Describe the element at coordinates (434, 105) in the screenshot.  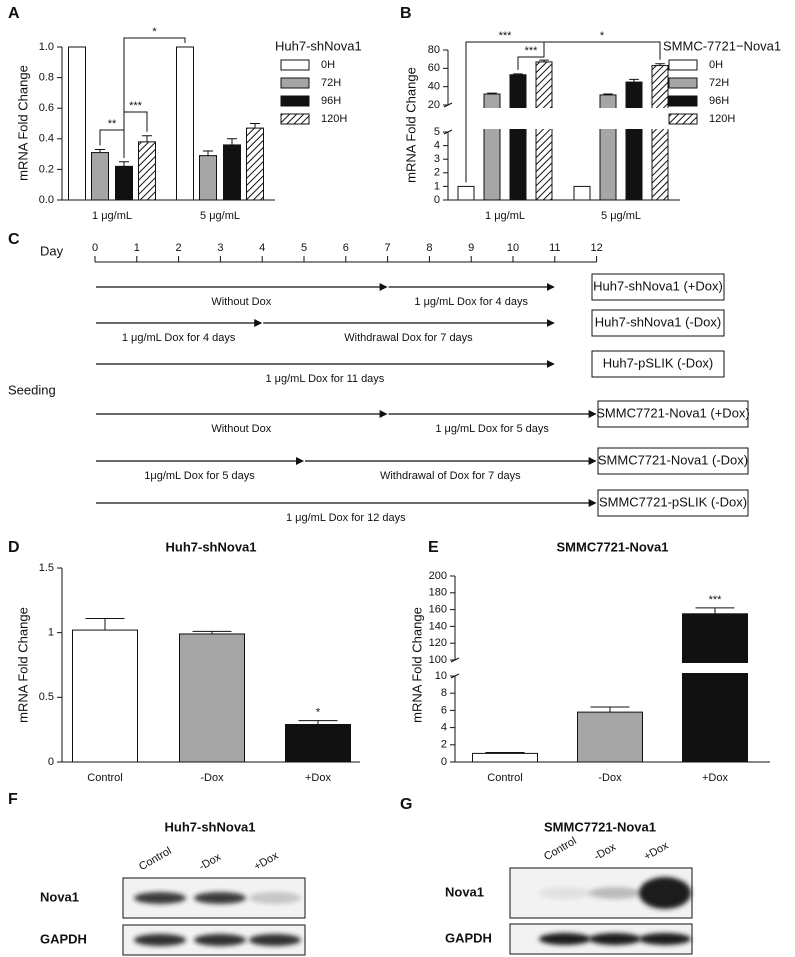
I see `y-tick-label: 20` at that location.